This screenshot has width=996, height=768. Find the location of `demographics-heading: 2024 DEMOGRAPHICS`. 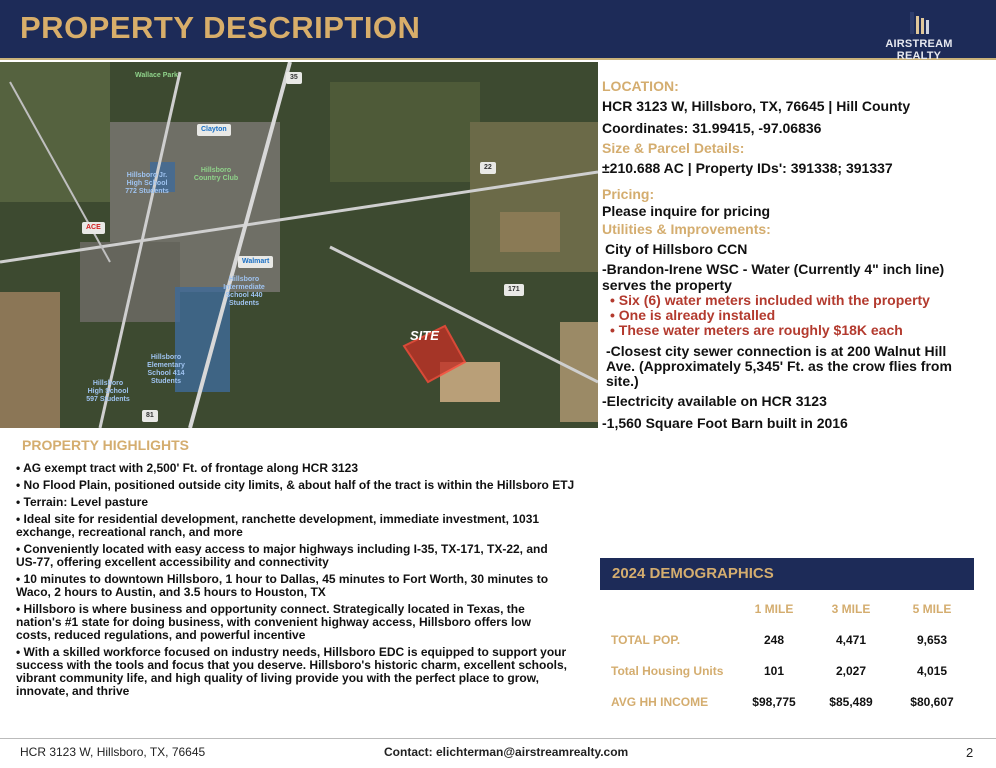

demographics-heading: 2024 DEMOGRAPHICS is located at coordinates (787, 574).